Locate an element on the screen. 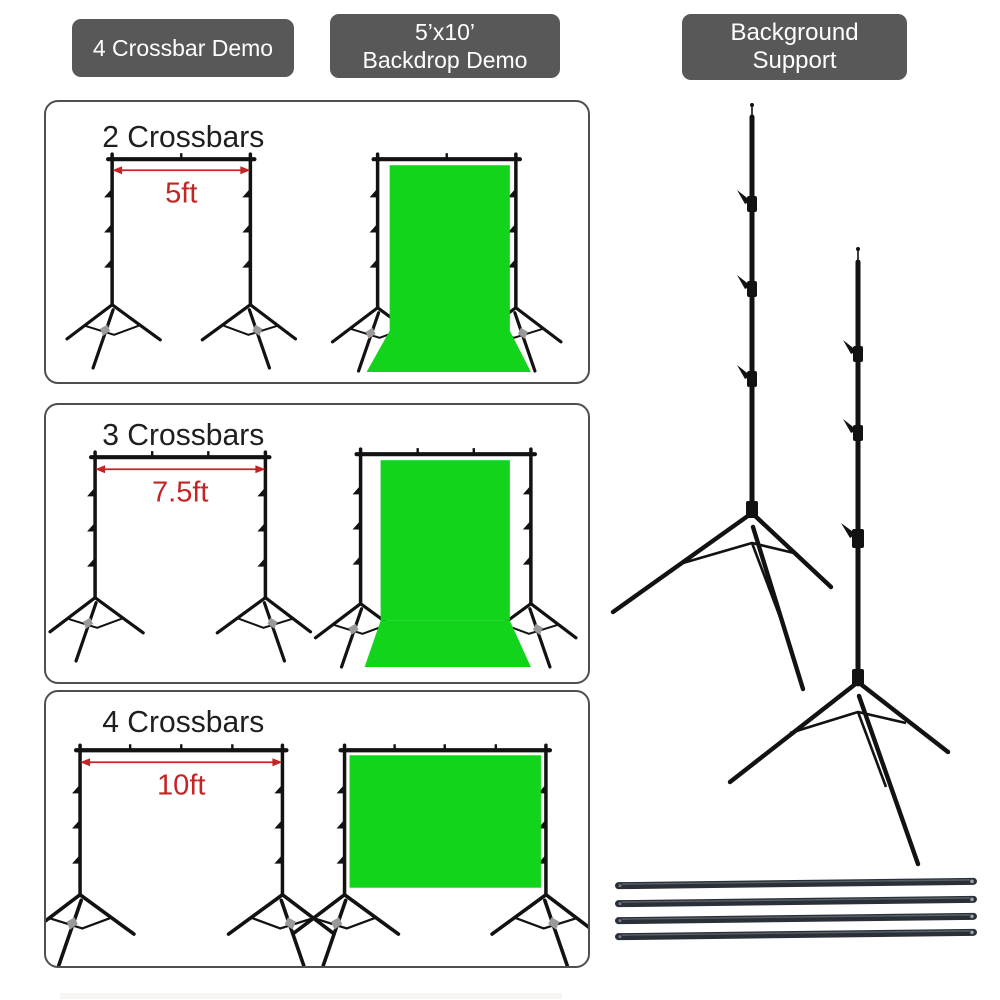  label-crossbar-demo-text: 4 Crossbar Demo is located at coordinates (183, 48).